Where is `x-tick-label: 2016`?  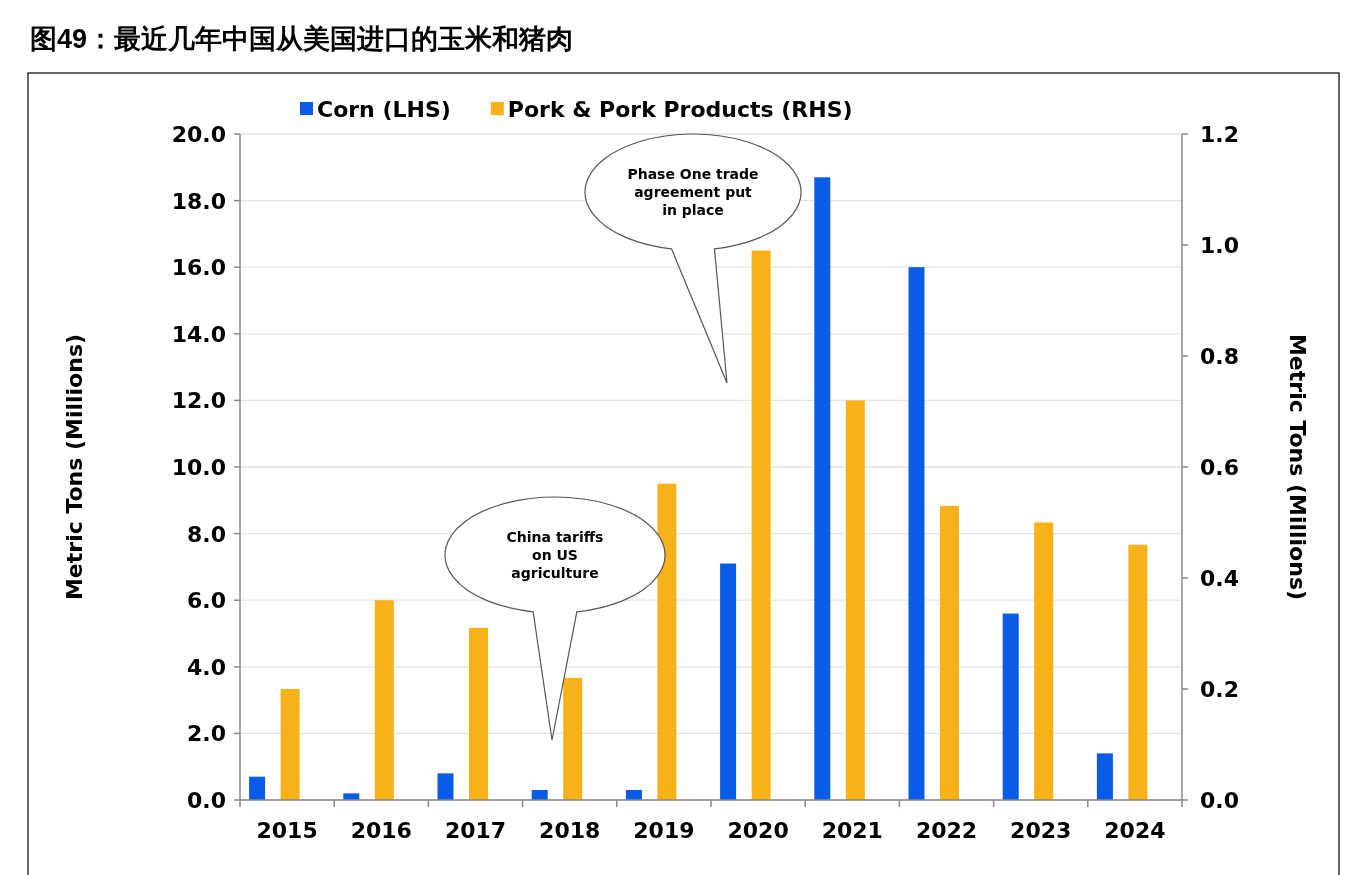 x-tick-label: 2016 is located at coordinates (381, 830).